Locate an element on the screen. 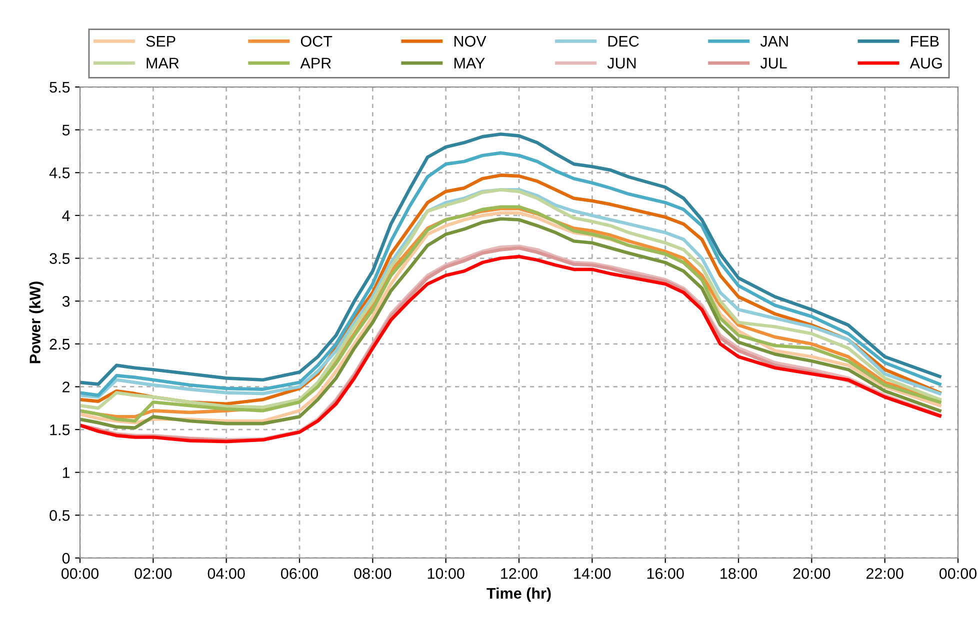 This screenshot has width=978, height=632. x-tick-label: 10:00 is located at coordinates (446, 573).